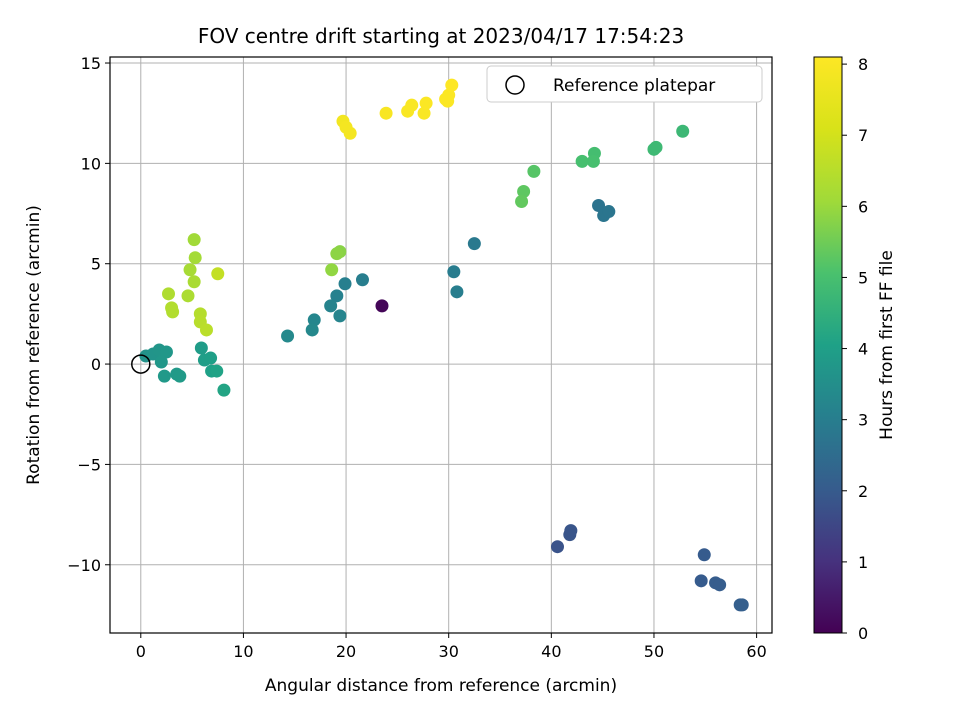 This screenshot has width=960, height=720. What do you see at coordinates (887, 345) in the screenshot?
I see `colorbar-label: Hours from first FF file` at bounding box center [887, 345].